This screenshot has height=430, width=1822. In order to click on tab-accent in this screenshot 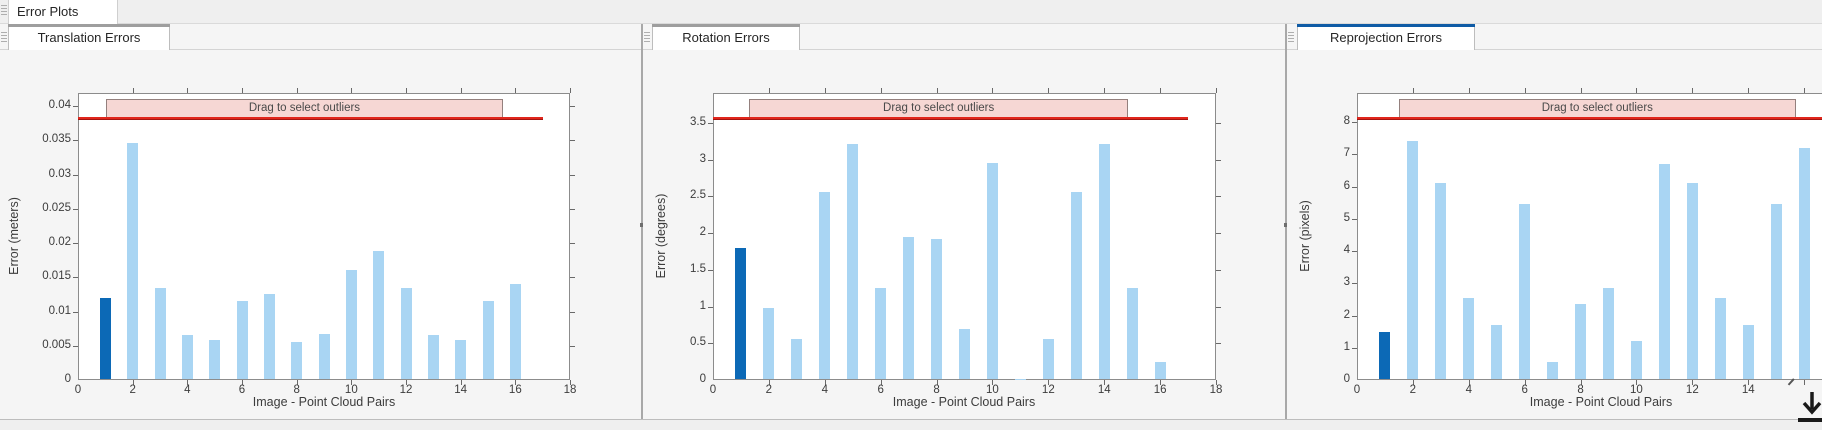, I will do `click(726, 25)`.